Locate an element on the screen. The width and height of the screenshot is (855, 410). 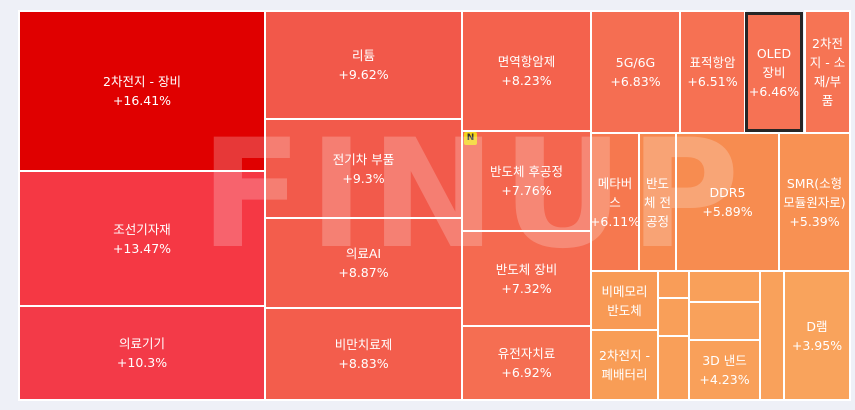
tile-change: +6.92% is located at coordinates (526, 372).